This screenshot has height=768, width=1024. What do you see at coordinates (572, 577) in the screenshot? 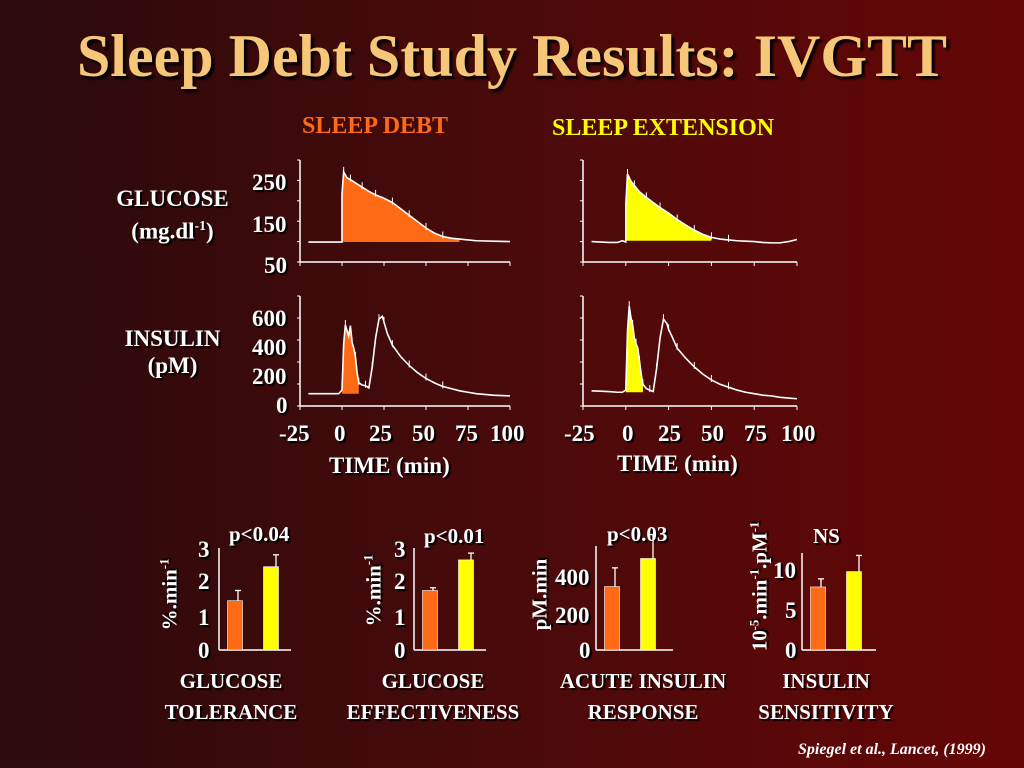
I see `air-ytick-400: 400` at bounding box center [572, 577].